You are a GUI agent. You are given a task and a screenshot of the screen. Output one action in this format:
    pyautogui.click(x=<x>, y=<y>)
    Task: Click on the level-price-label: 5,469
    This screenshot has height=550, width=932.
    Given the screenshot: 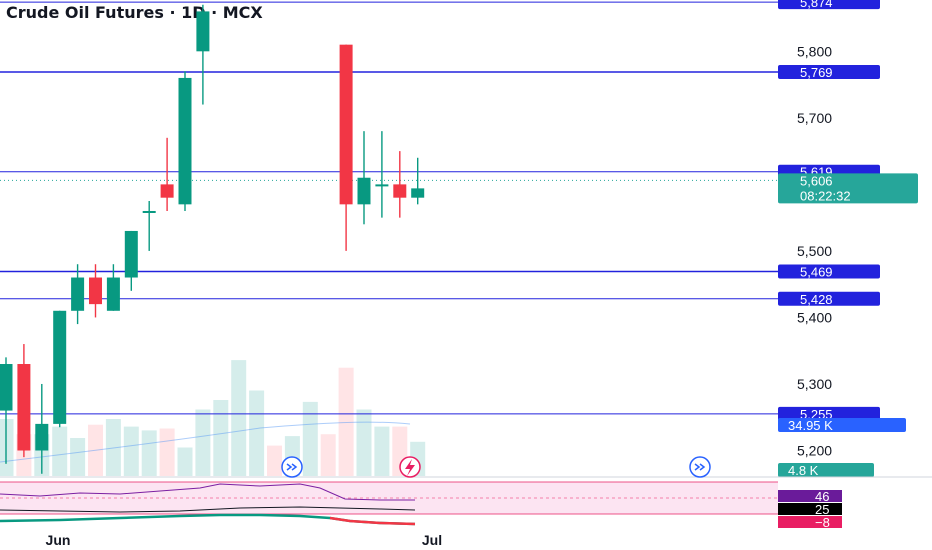 What is the action you would take?
    pyautogui.click(x=829, y=272)
    